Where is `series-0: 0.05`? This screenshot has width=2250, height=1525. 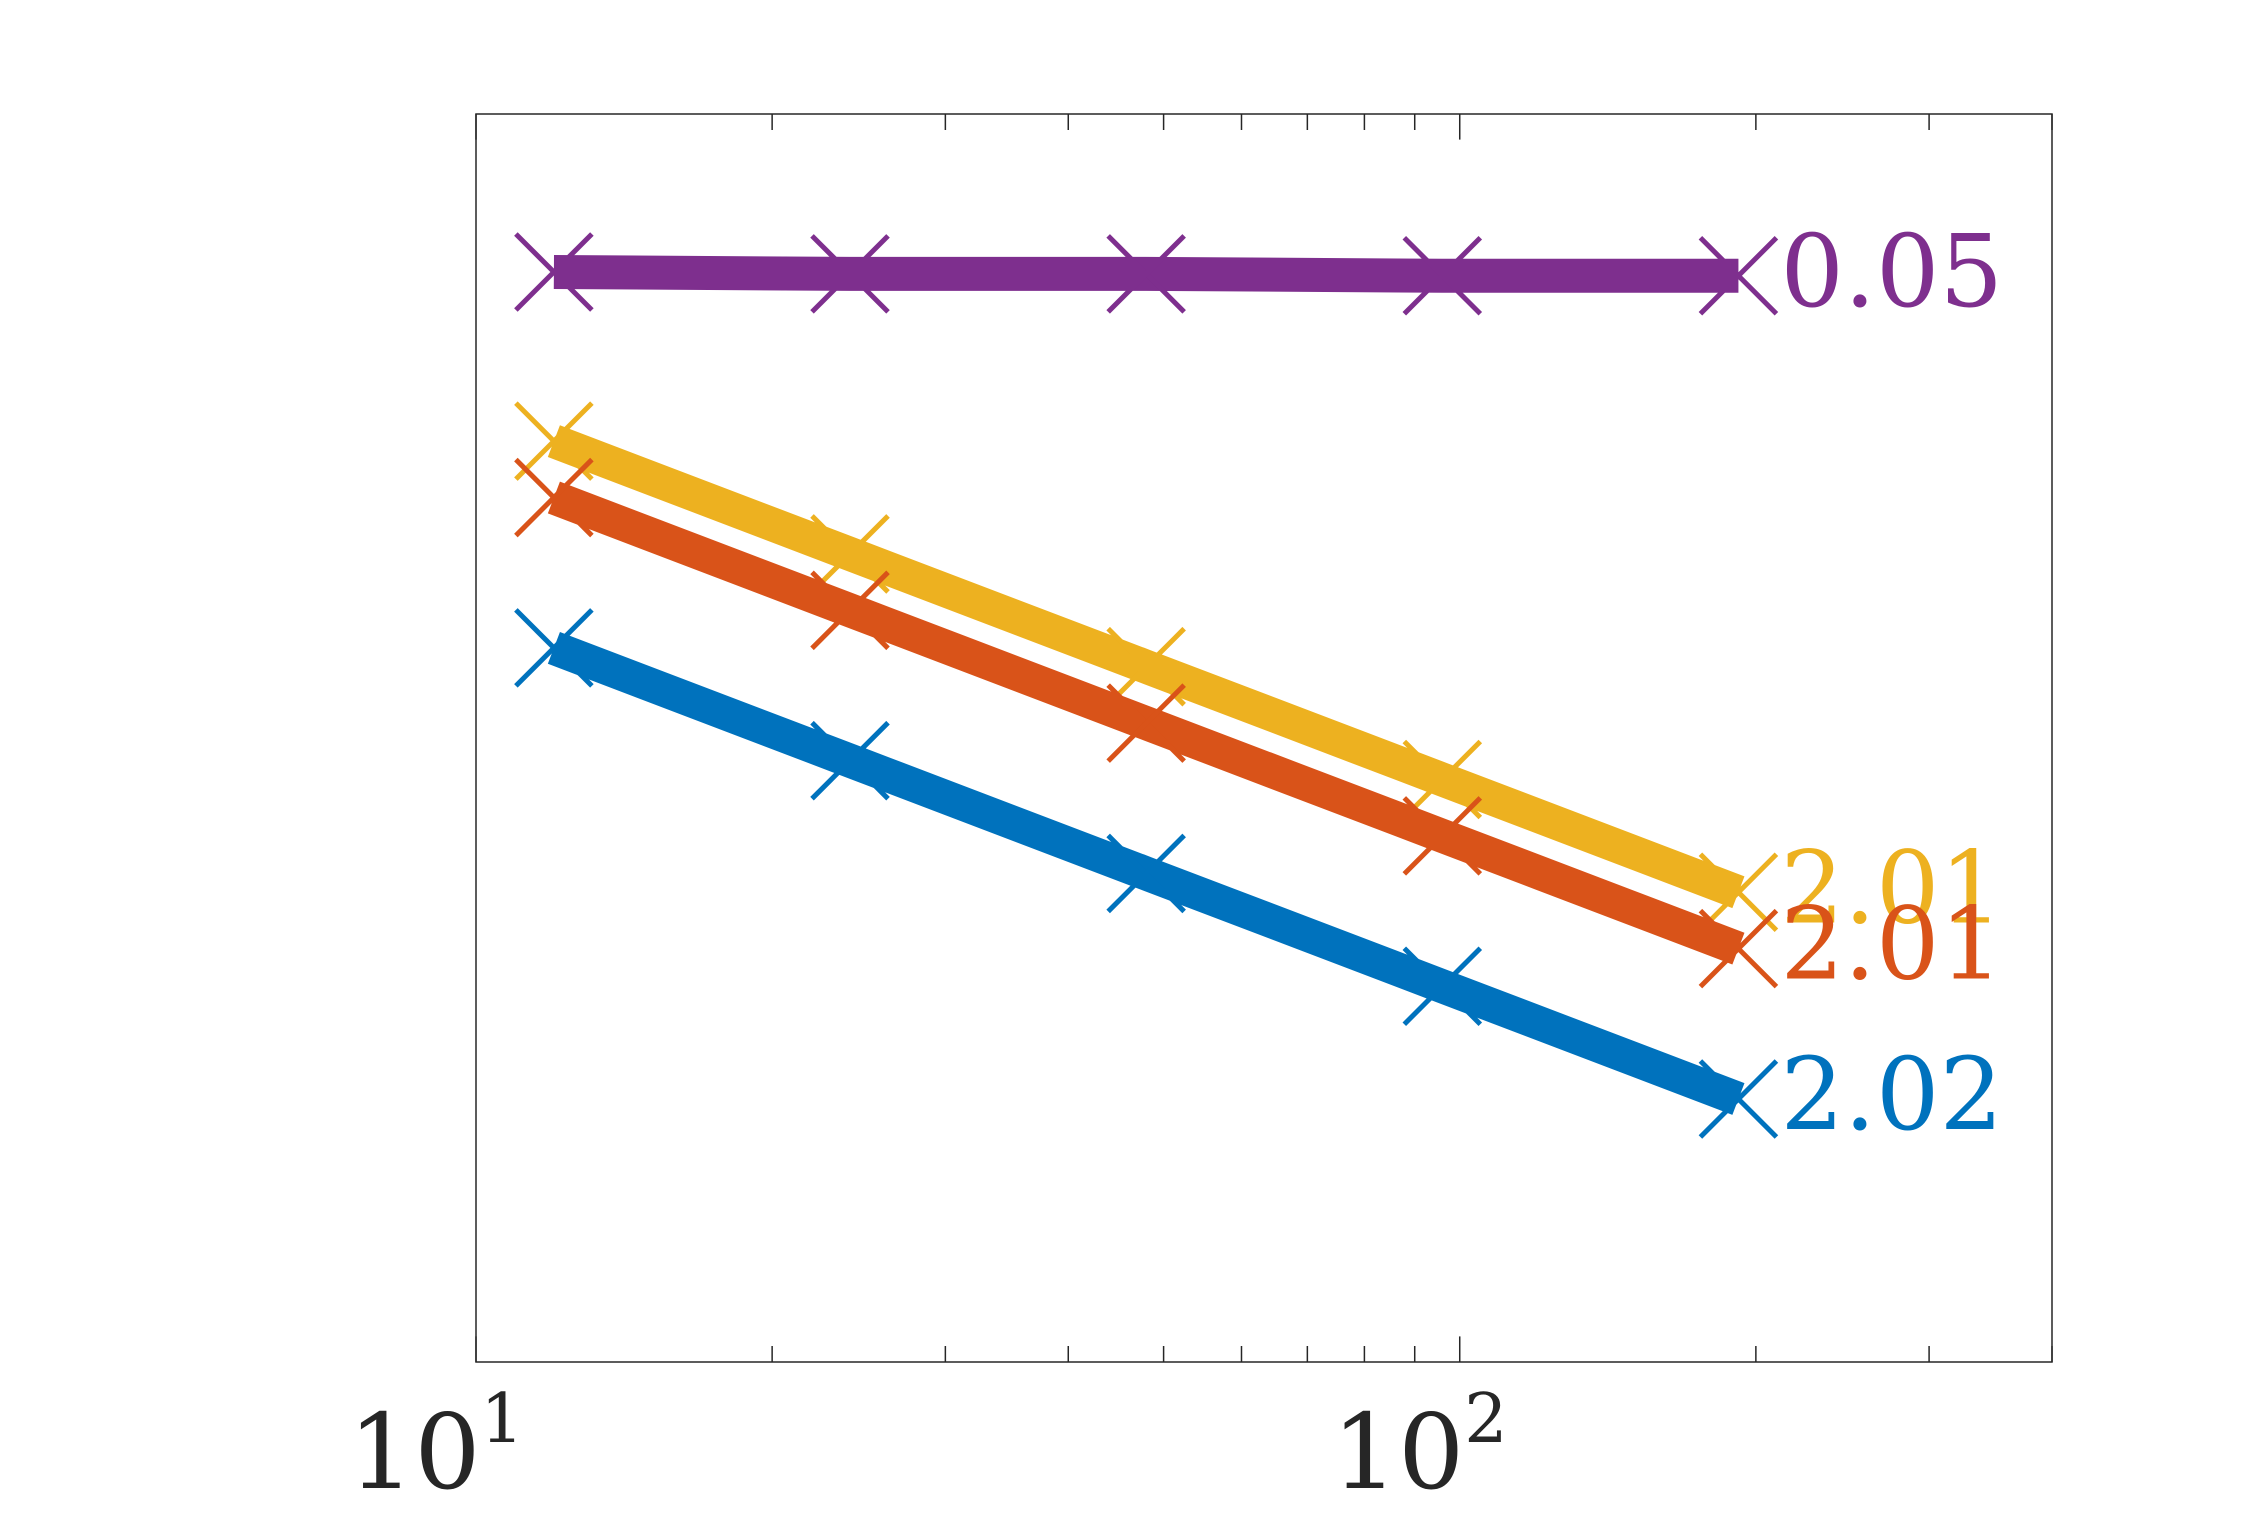
series-0: 0.05 is located at coordinates (1258, 271).